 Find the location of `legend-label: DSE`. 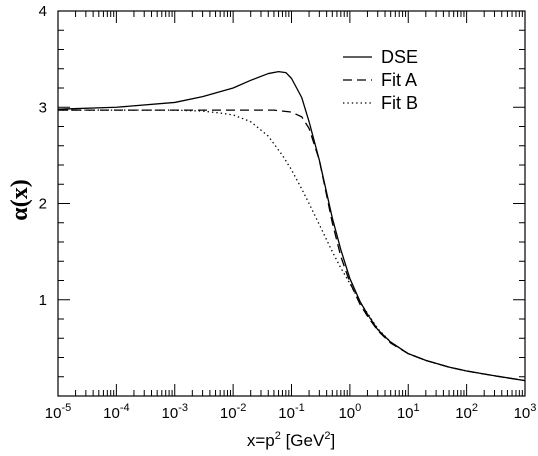

legend-label: DSE is located at coordinates (399, 57).